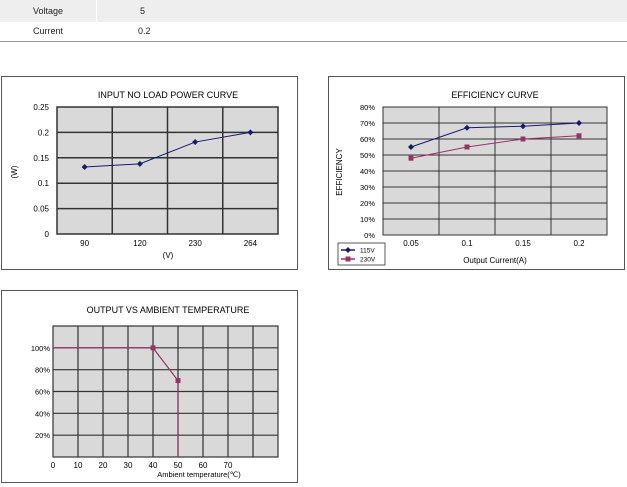 This screenshot has height=487, width=627. What do you see at coordinates (178, 465) in the screenshot?
I see `x-tick-label: 50` at bounding box center [178, 465].